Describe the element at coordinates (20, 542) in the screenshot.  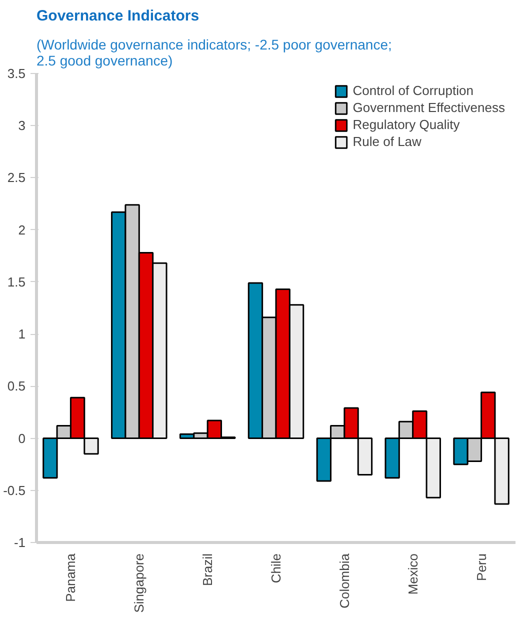
I see `y-tick-label: -1` at that location.